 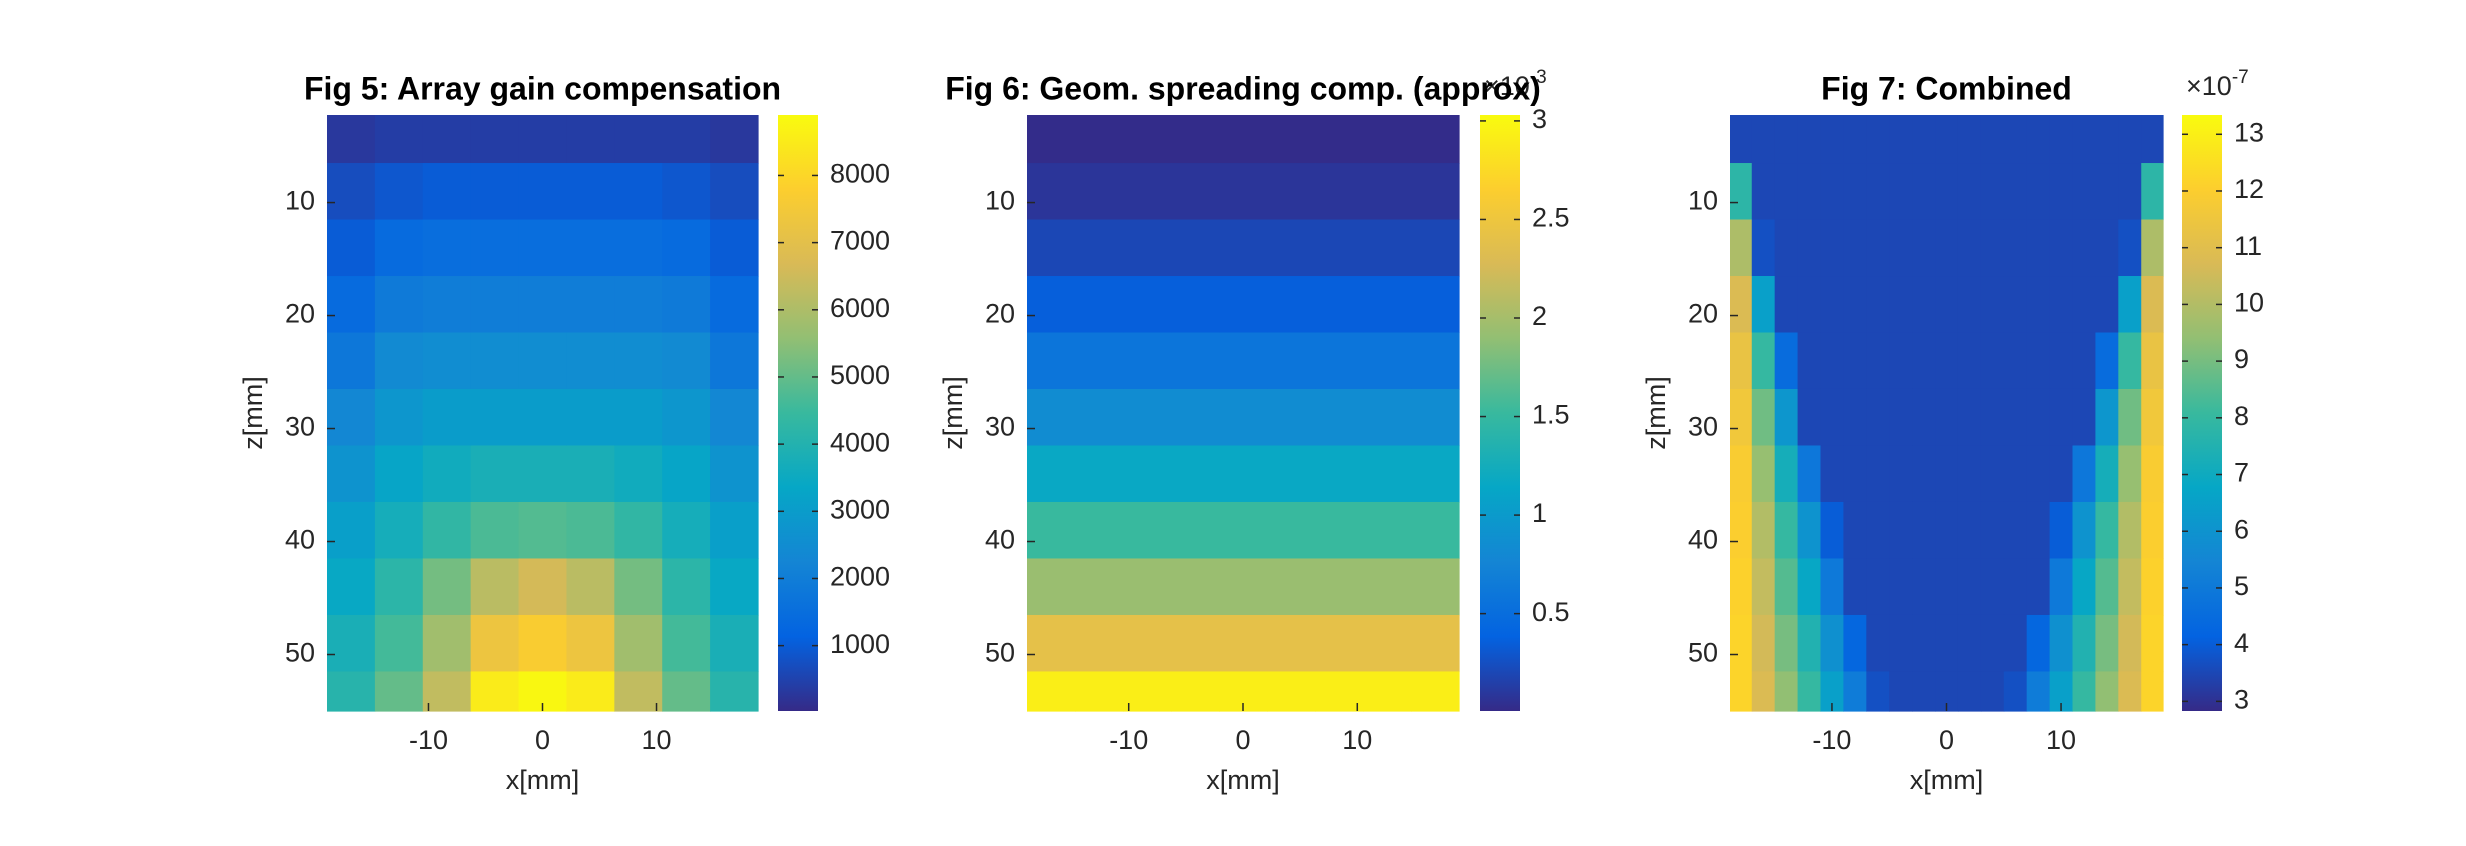 I want to click on colorbar-tick-label: 12, so click(x=2249, y=189).